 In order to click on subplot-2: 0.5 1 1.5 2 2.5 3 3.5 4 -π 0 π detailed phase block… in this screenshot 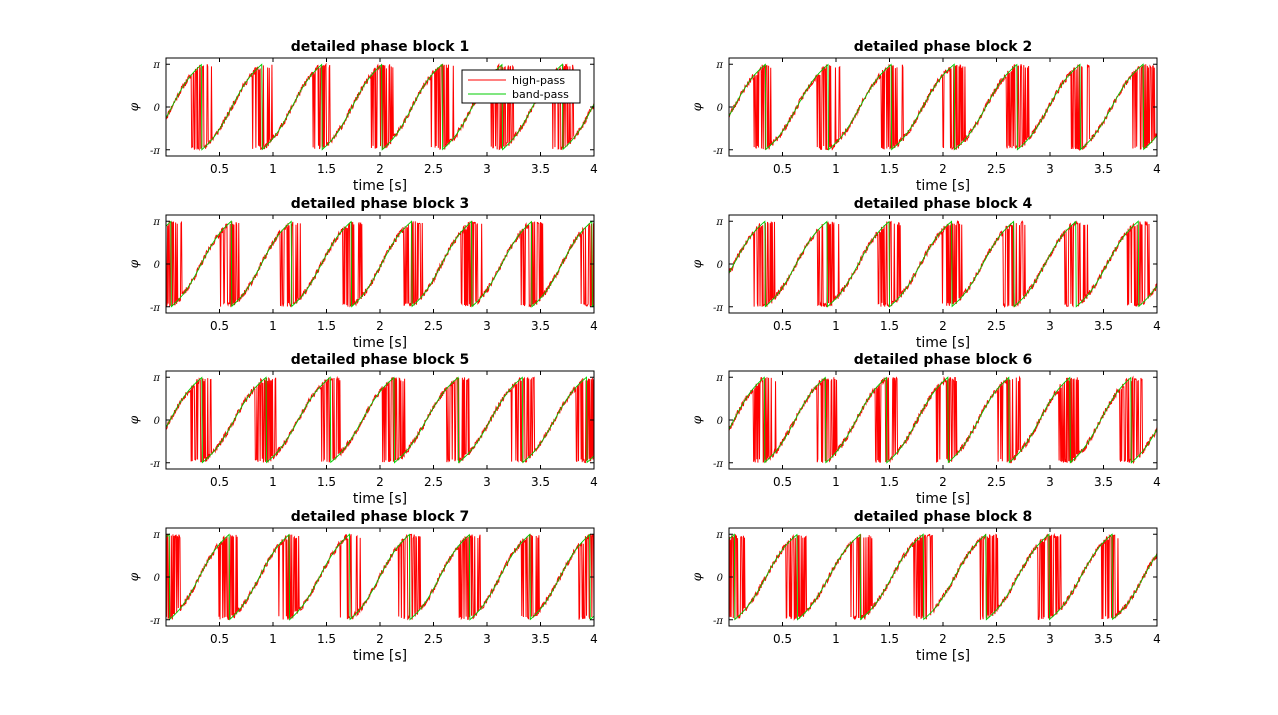, I will do `click(925, 116)`.